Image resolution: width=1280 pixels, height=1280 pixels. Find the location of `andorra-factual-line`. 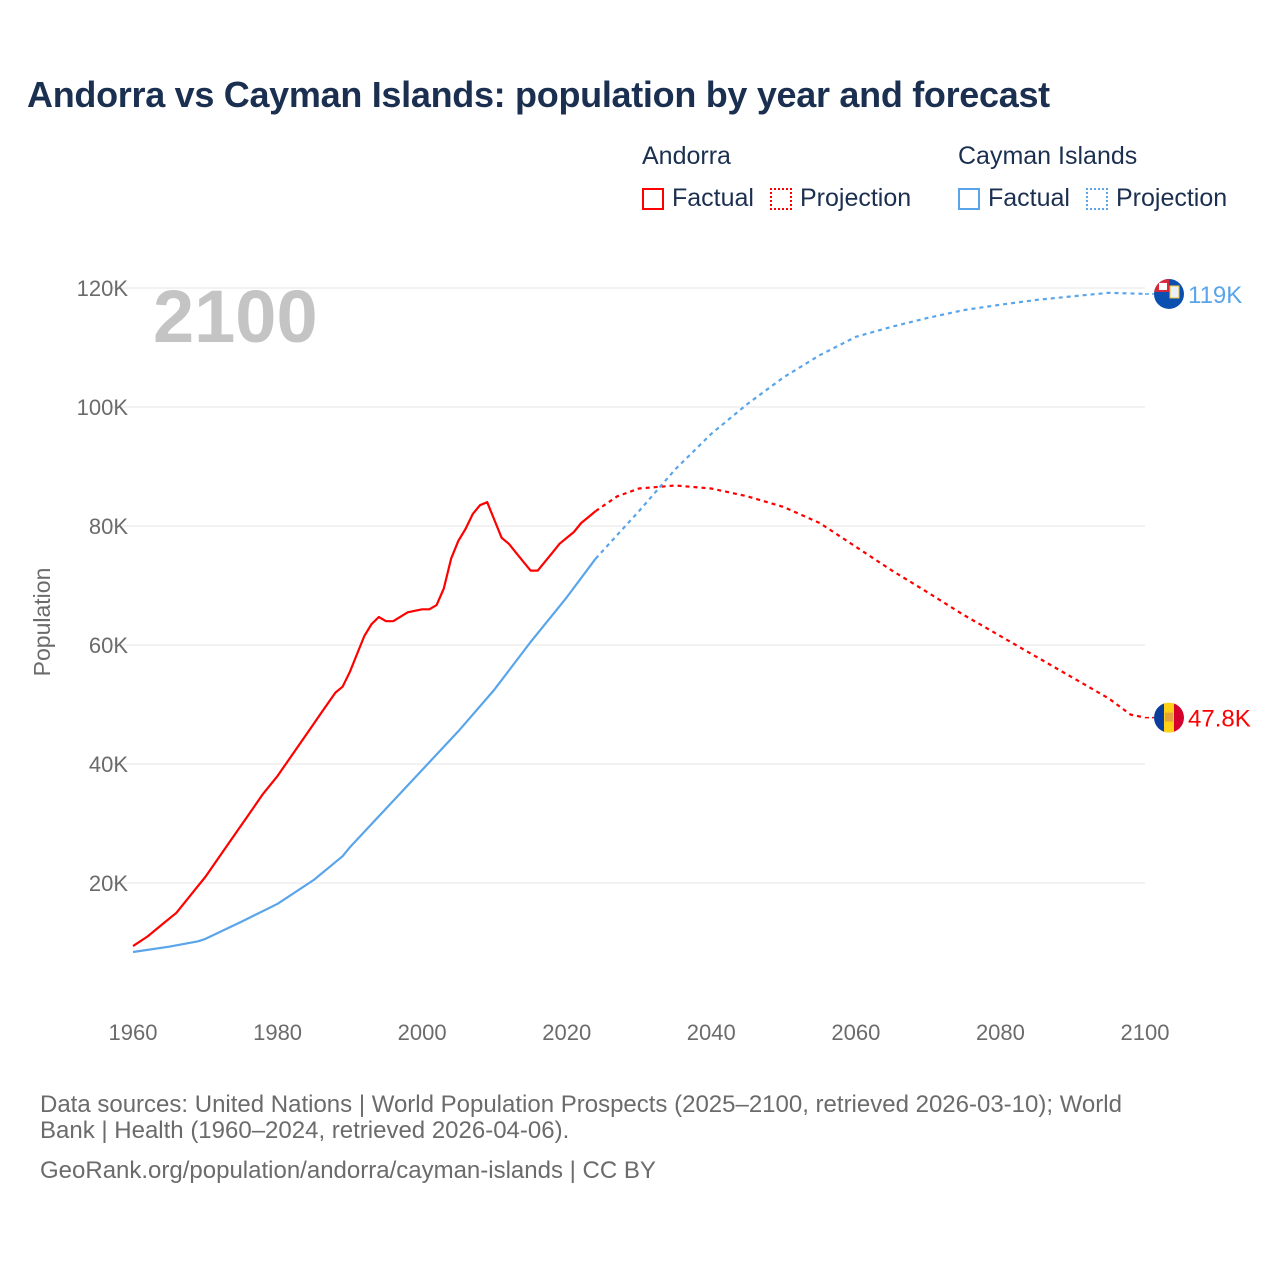

andorra-factual-line is located at coordinates (364, 724).